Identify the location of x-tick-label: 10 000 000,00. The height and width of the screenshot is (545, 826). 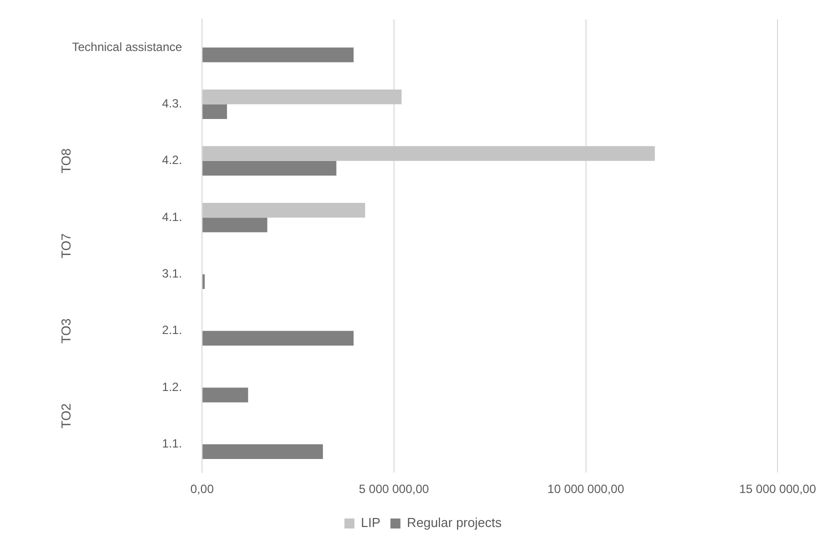
(585, 489).